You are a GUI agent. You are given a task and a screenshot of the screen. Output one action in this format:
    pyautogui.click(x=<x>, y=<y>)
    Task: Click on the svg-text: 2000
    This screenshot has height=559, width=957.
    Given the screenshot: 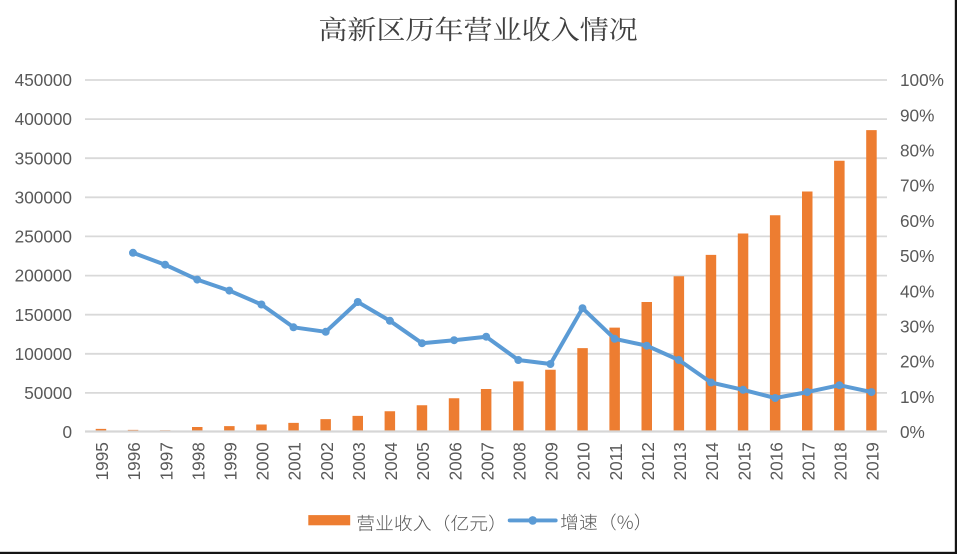 What is the action you would take?
    pyautogui.click(x=263, y=461)
    